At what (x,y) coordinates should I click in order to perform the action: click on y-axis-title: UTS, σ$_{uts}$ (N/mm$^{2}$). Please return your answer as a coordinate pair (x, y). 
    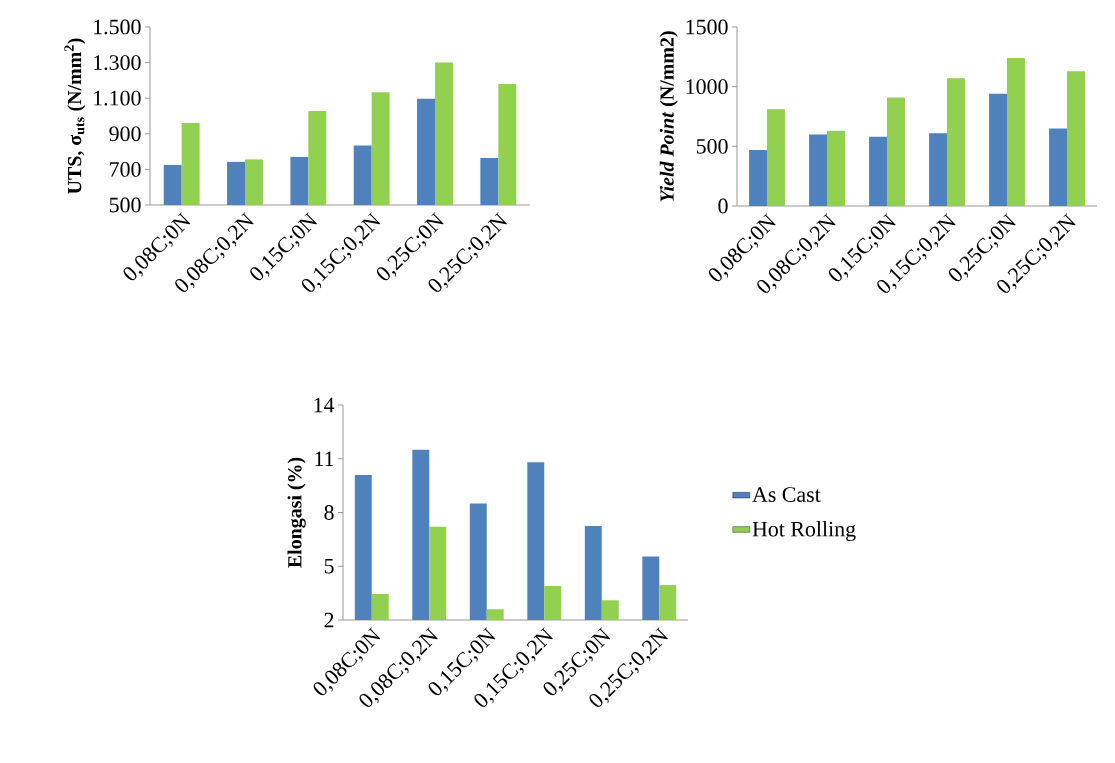
    Looking at the image, I should click on (75, 116).